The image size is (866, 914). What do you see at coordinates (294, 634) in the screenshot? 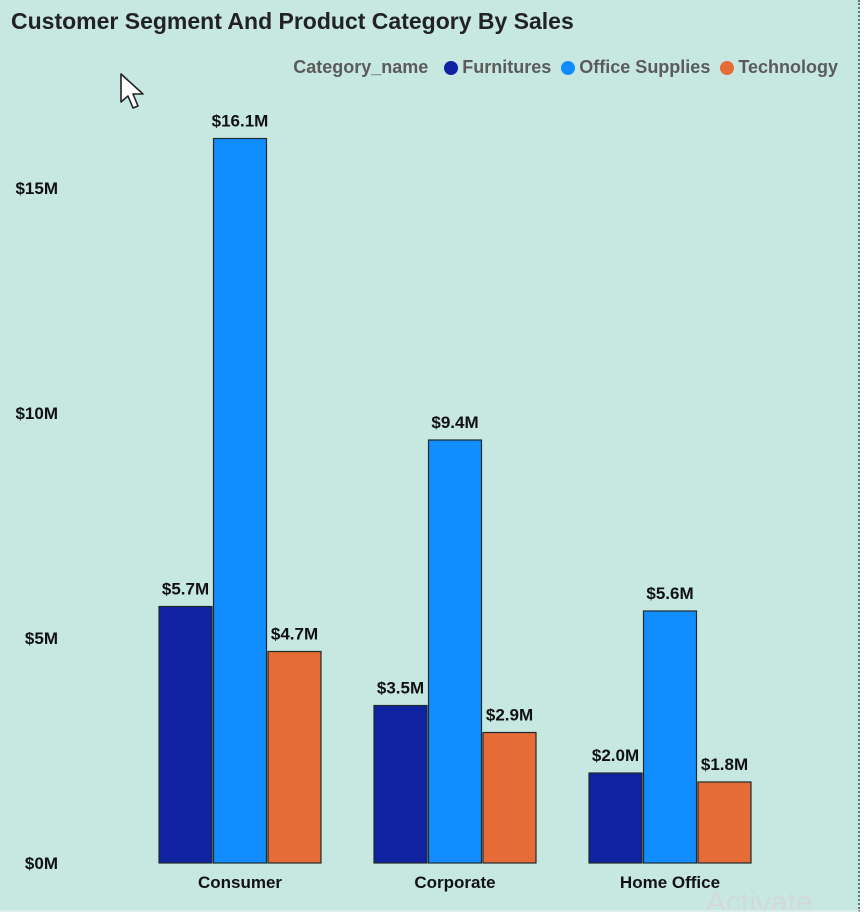
I see `data-label: $4.7M` at bounding box center [294, 634].